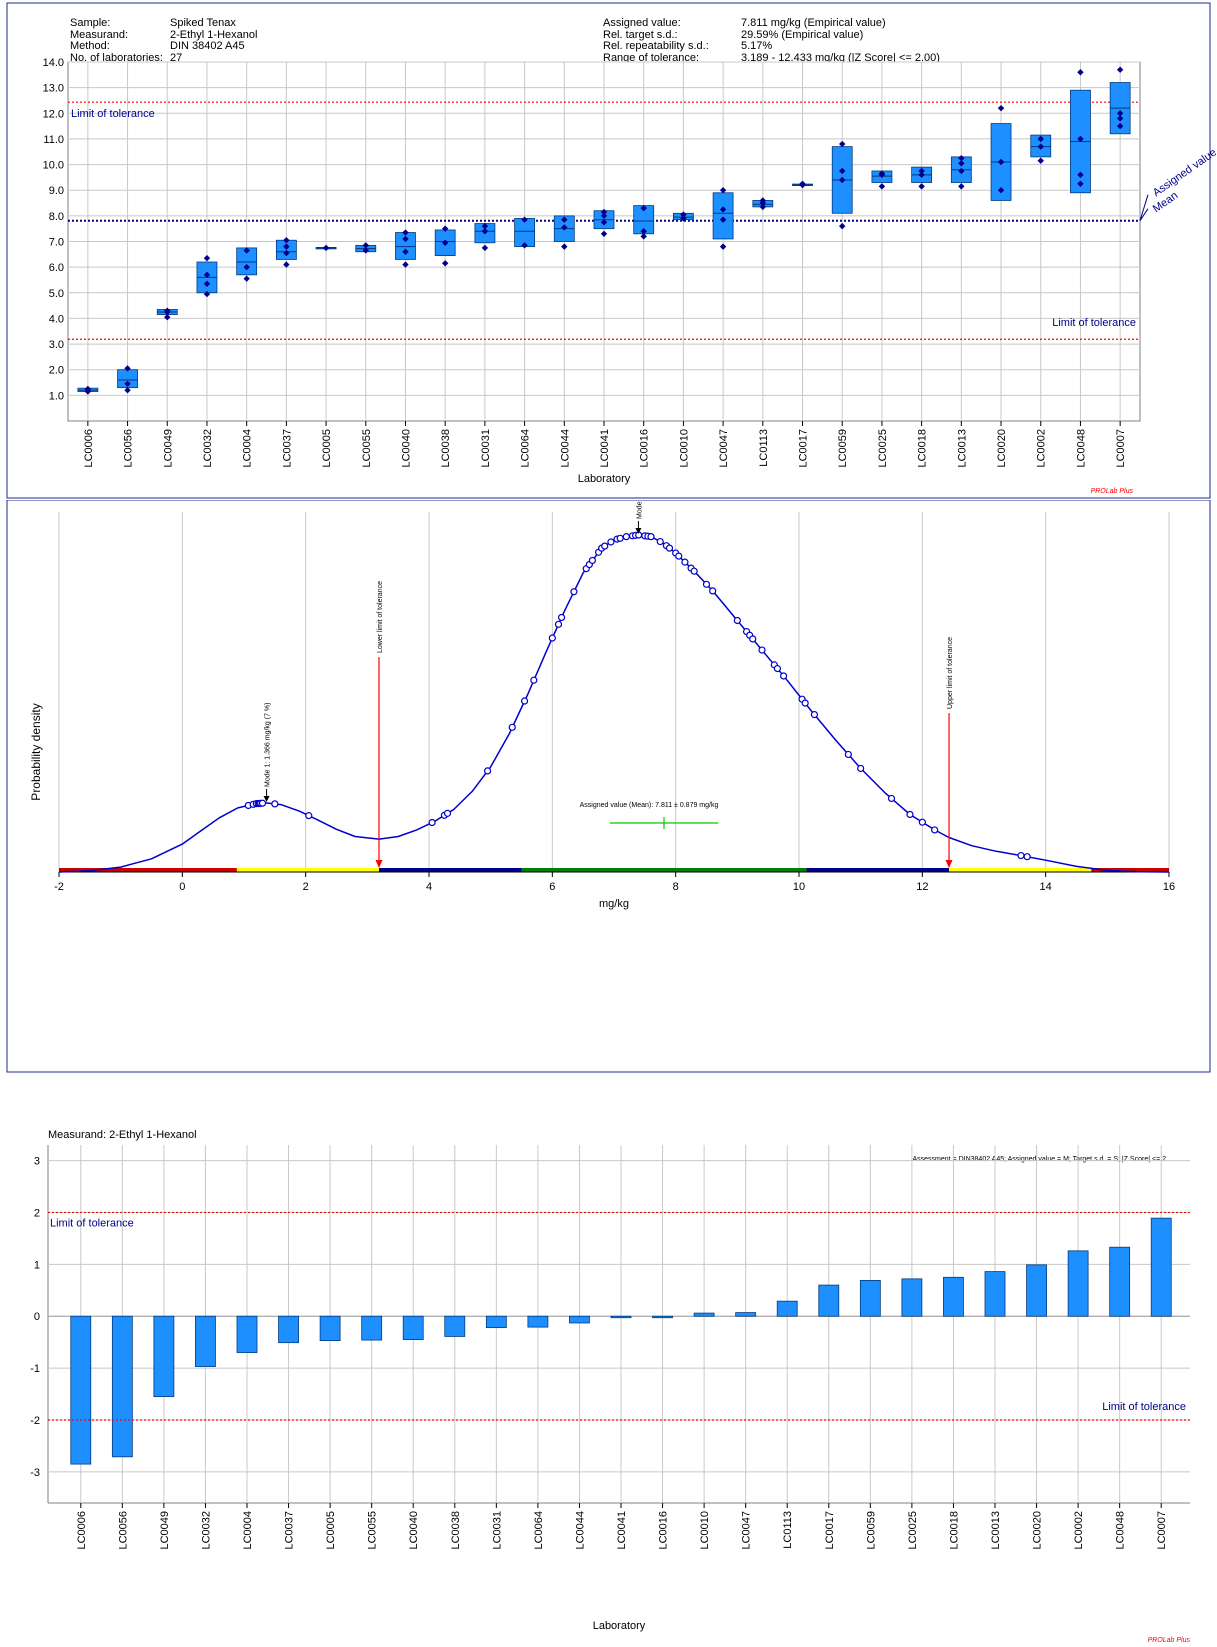 Image resolution: width=1217 pixels, height=1647 pixels. What do you see at coordinates (56, 319) in the screenshot?
I see `y-tick-label: 4.0` at bounding box center [56, 319].